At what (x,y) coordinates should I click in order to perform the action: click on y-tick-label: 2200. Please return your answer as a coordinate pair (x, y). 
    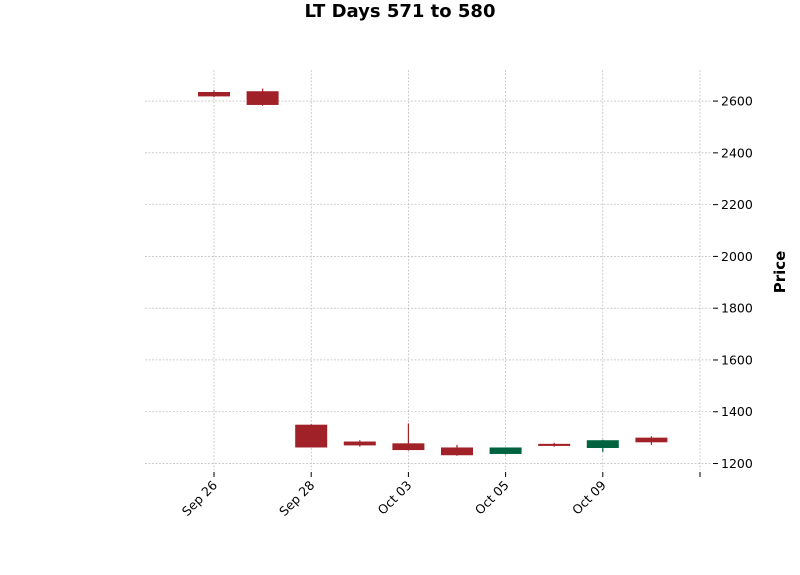
    Looking at the image, I should click on (737, 204).